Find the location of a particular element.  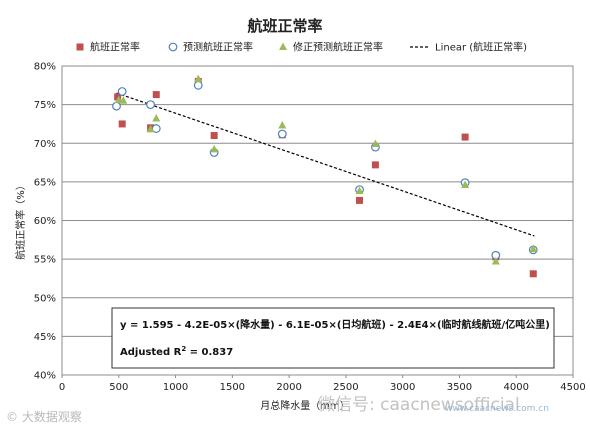

x-tick-label: 0 is located at coordinates (62, 387).